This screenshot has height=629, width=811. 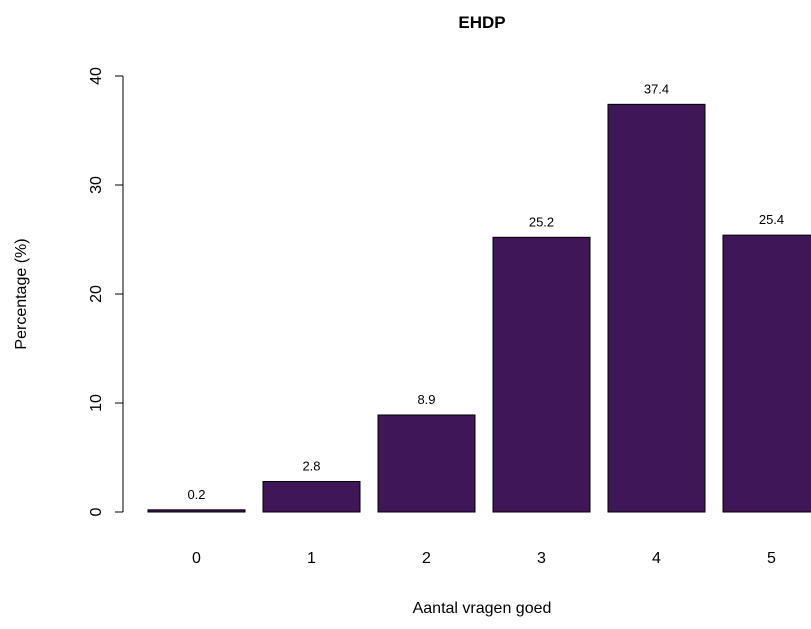 What do you see at coordinates (656, 558) in the screenshot?
I see `x-tick-label-4: 4` at bounding box center [656, 558].